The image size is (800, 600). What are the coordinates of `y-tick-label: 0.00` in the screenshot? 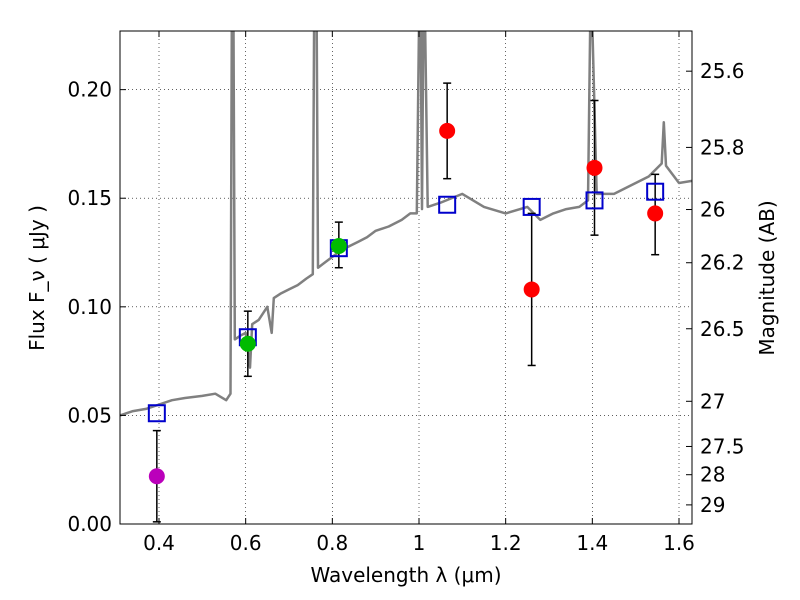 It's located at (89, 524).